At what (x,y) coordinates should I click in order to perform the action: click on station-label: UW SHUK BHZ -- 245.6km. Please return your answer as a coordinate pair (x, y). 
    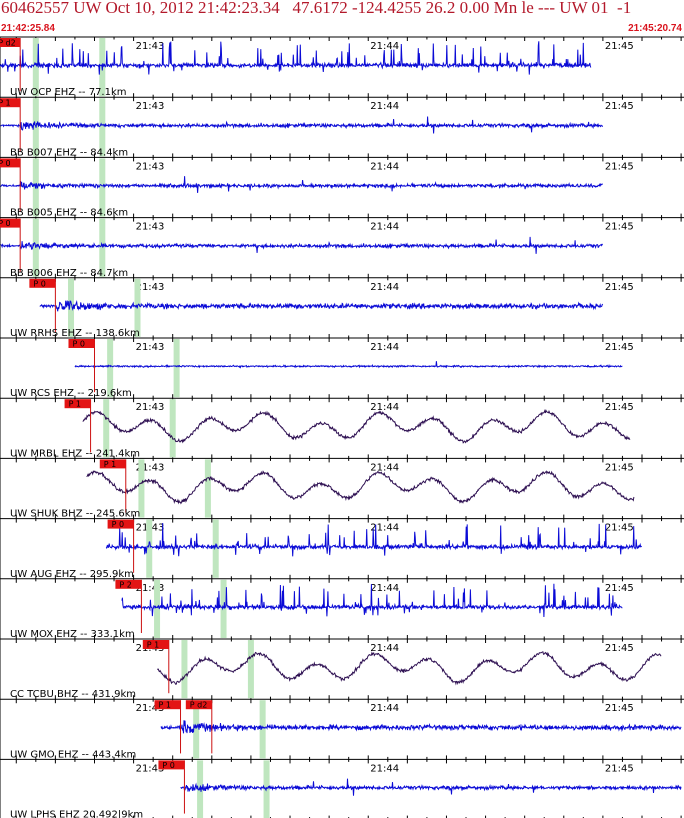
    Looking at the image, I should click on (75, 514).